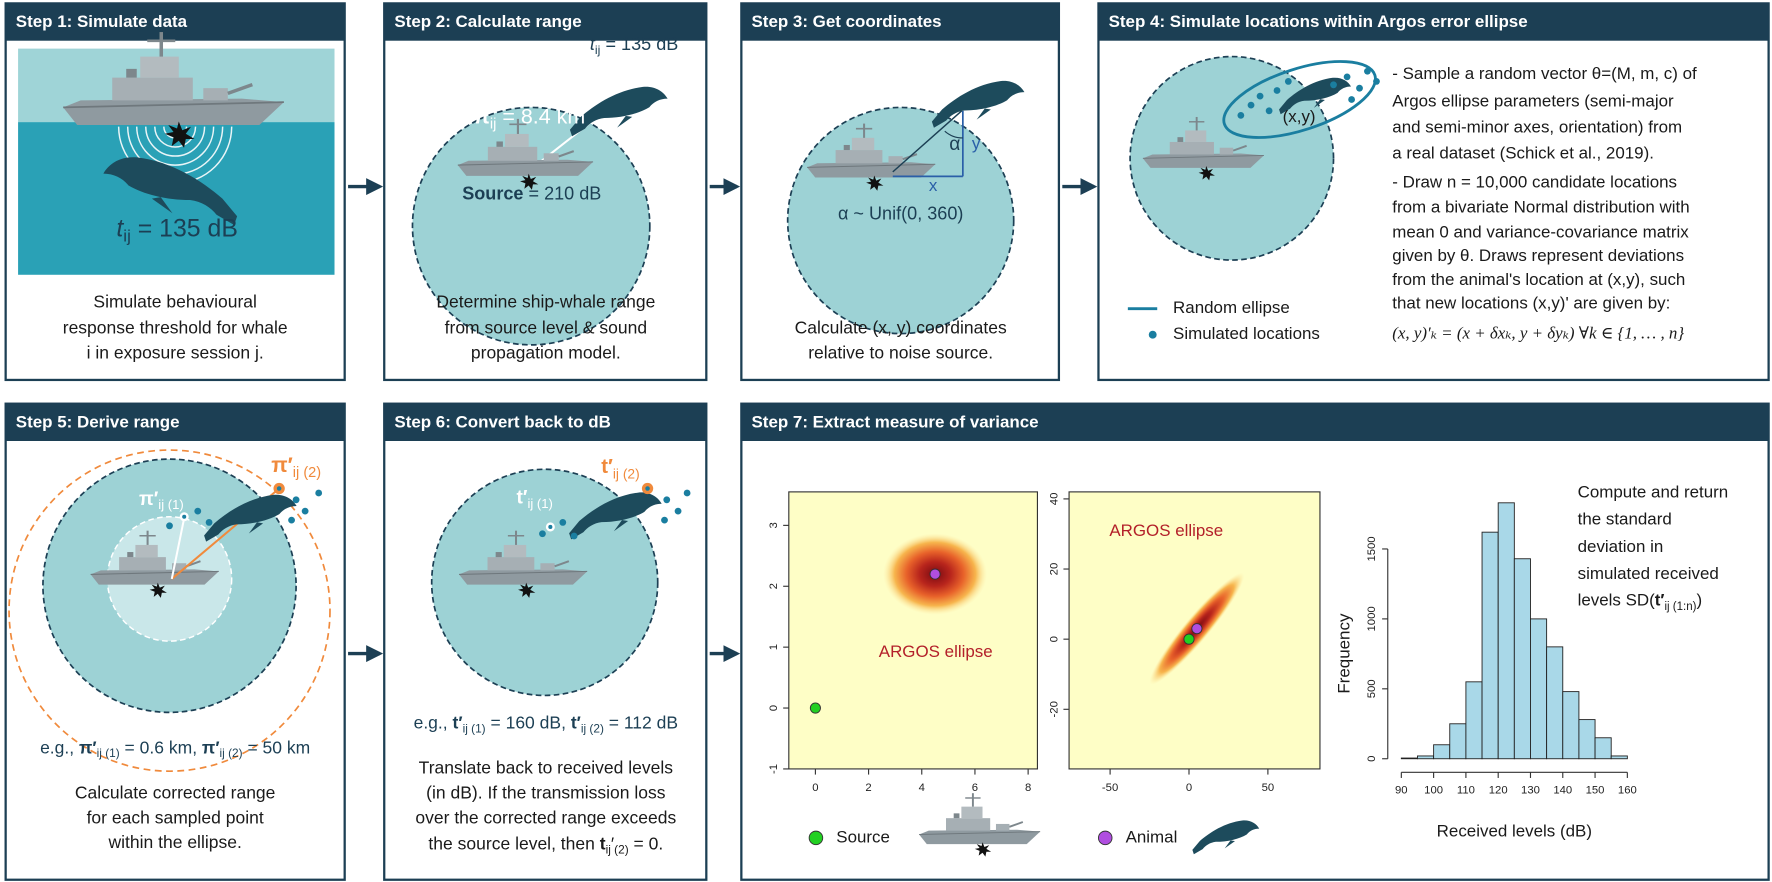 The width and height of the screenshot is (1772, 882). Describe the element at coordinates (492, 193) in the screenshot. I see `text-run: Source` at that location.